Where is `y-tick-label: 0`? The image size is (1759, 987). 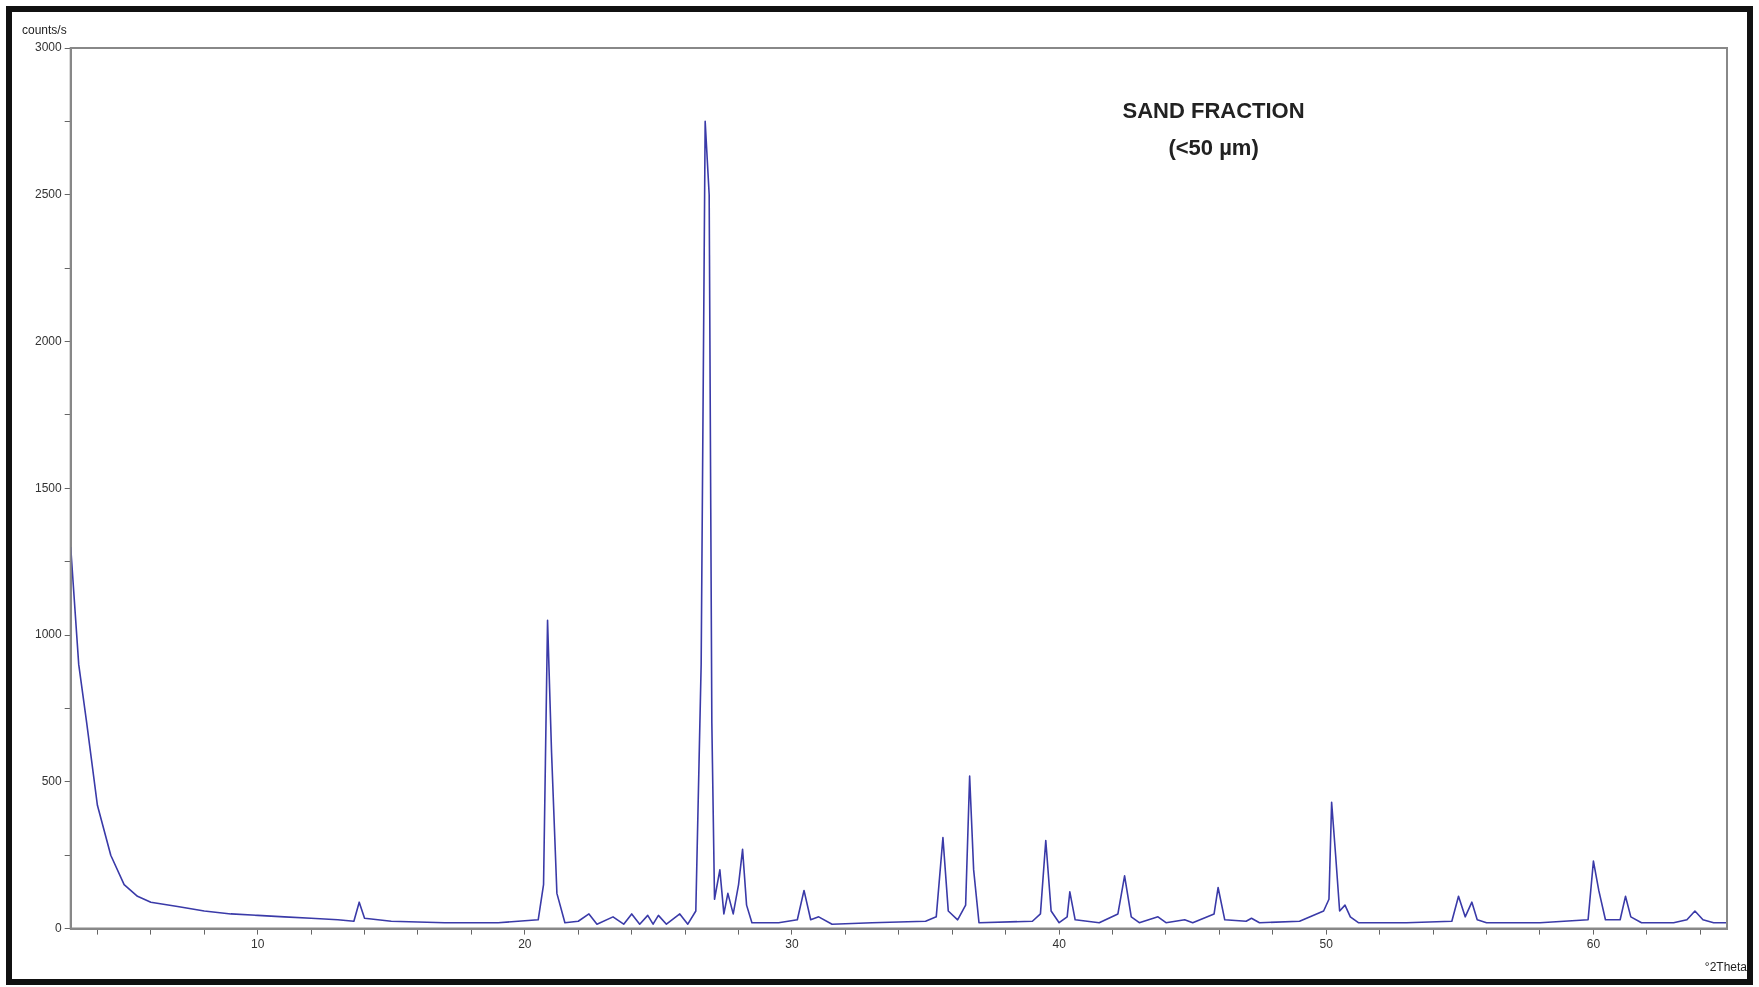 y-tick-label: 0 is located at coordinates (59, 927).